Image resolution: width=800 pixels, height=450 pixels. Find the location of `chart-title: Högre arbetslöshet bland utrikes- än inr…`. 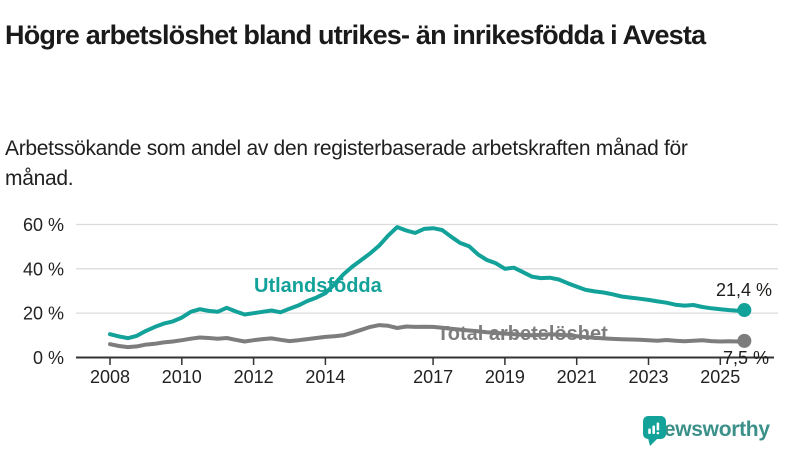

chart-title: Högre arbetslöshet bland utrikes- än inr… is located at coordinates (355, 35).